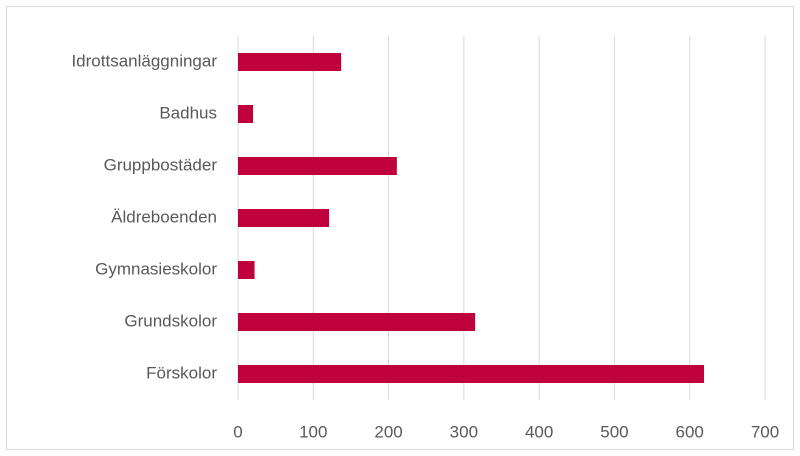 This screenshot has height=456, width=800. What do you see at coordinates (164, 216) in the screenshot?
I see `y-tick-label: Äldreboenden` at bounding box center [164, 216].